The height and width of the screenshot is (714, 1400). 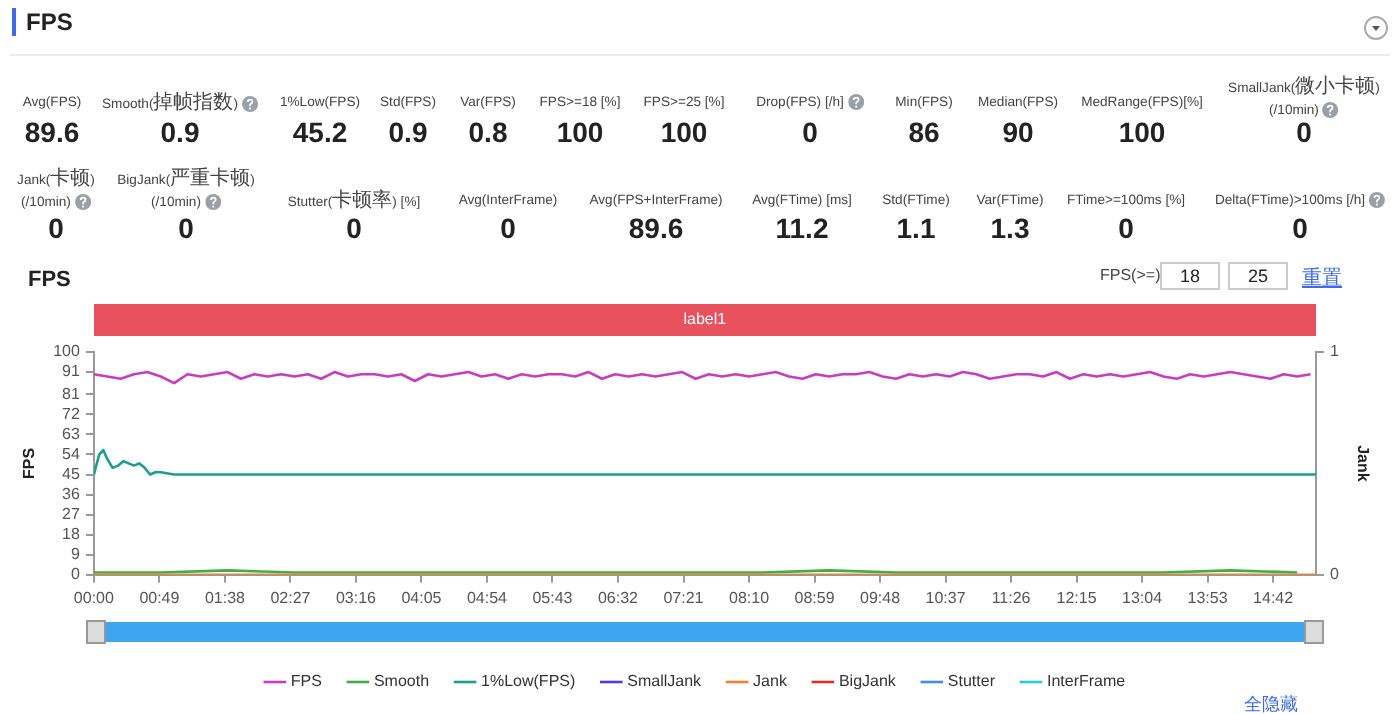 What do you see at coordinates (71, 433) in the screenshot?
I see `y-tick-label: 63` at bounding box center [71, 433].